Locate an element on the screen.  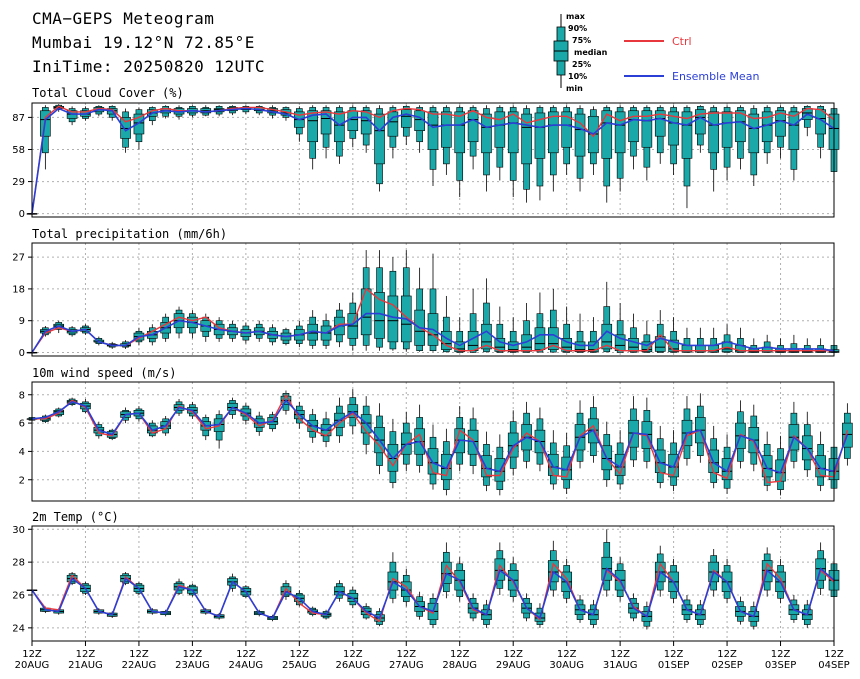
wind-speed-ctrl-line is located at coordinates (440, 438).